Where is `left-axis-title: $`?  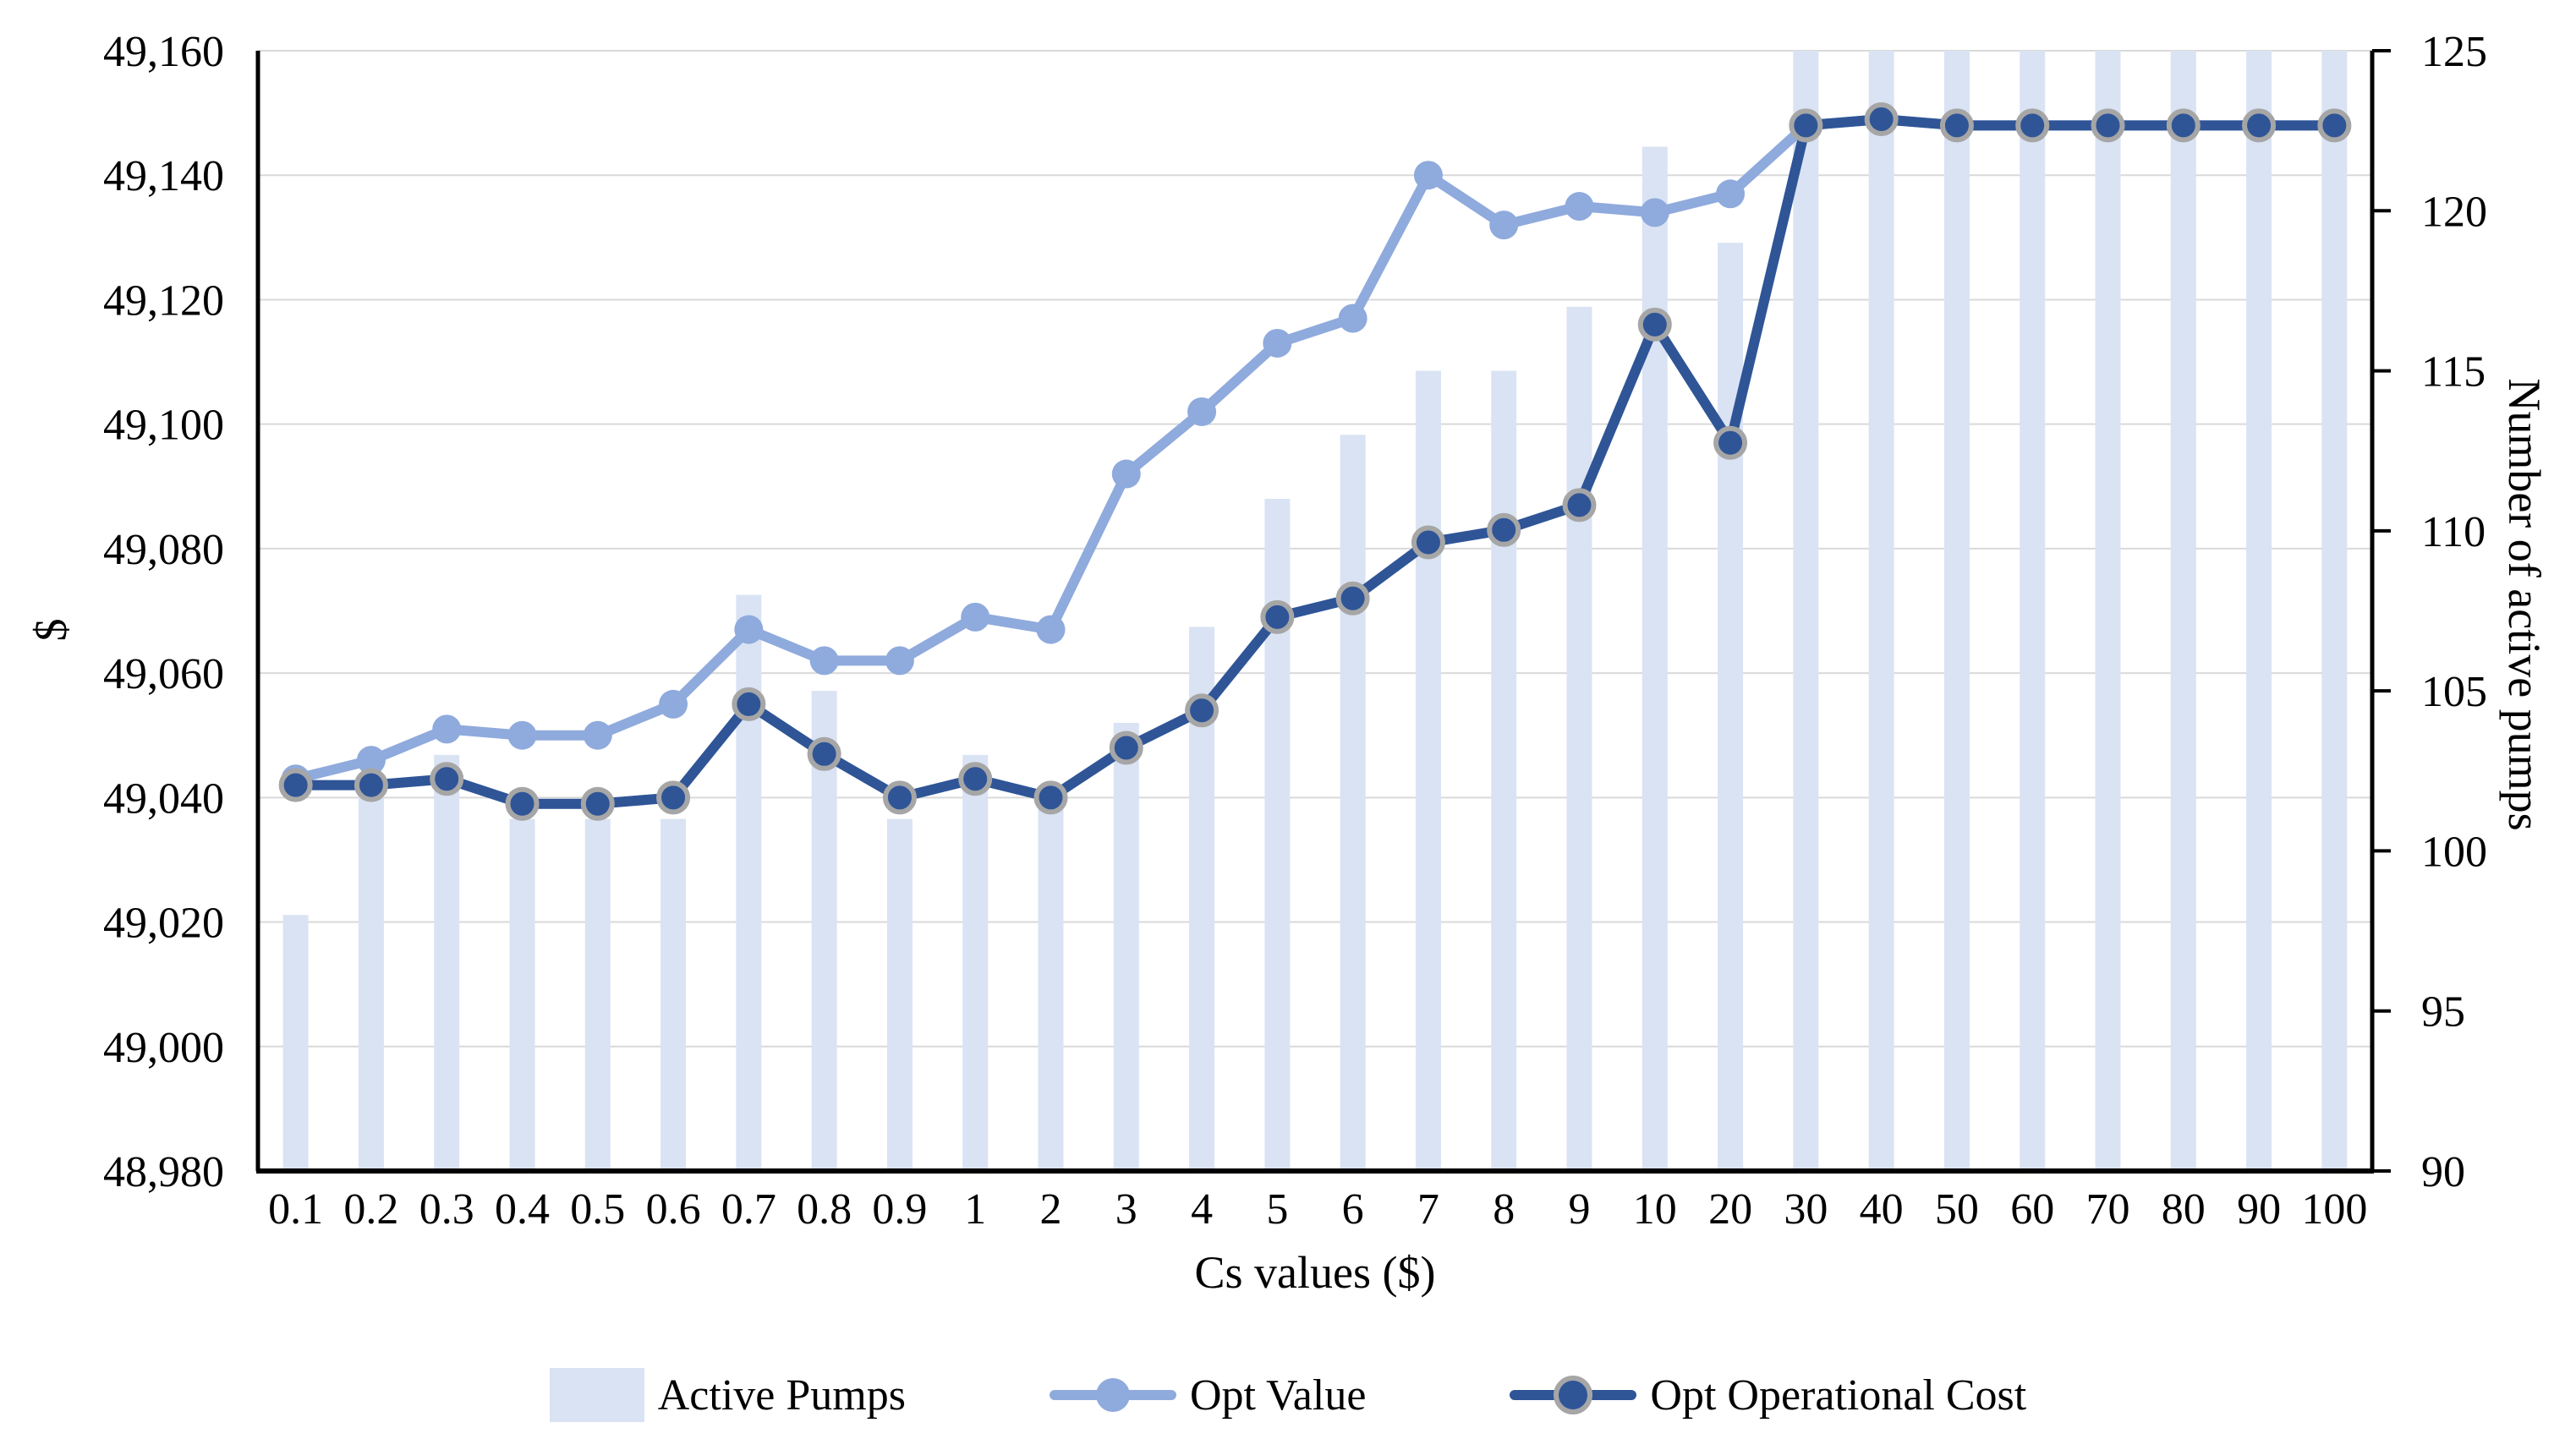
left-axis-title: $ is located at coordinates (50, 630).